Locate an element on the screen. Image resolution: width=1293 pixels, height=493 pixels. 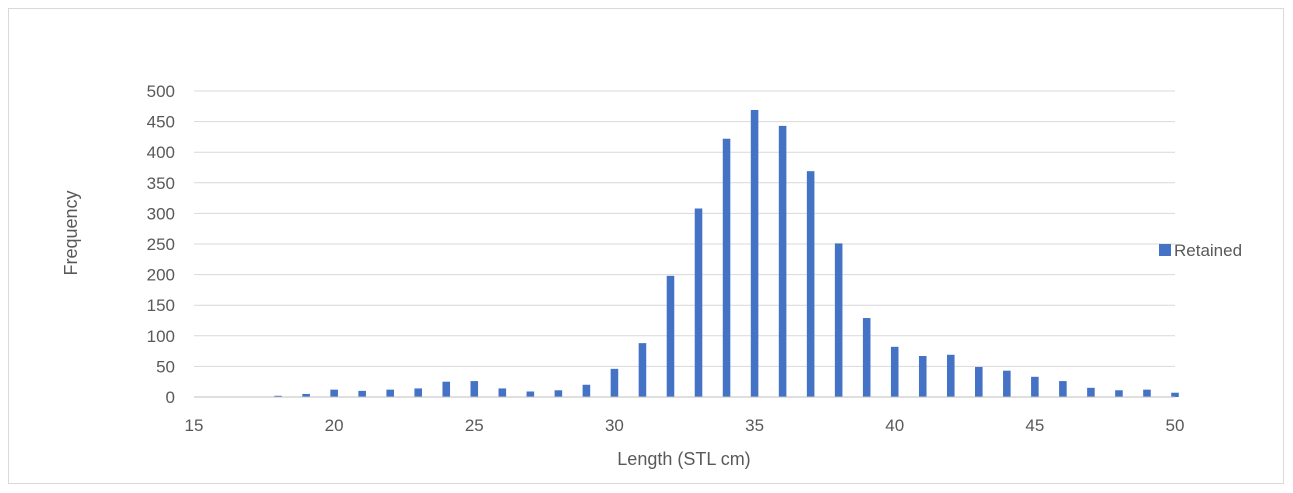
y-tick-label: 400 is located at coordinates (161, 152).